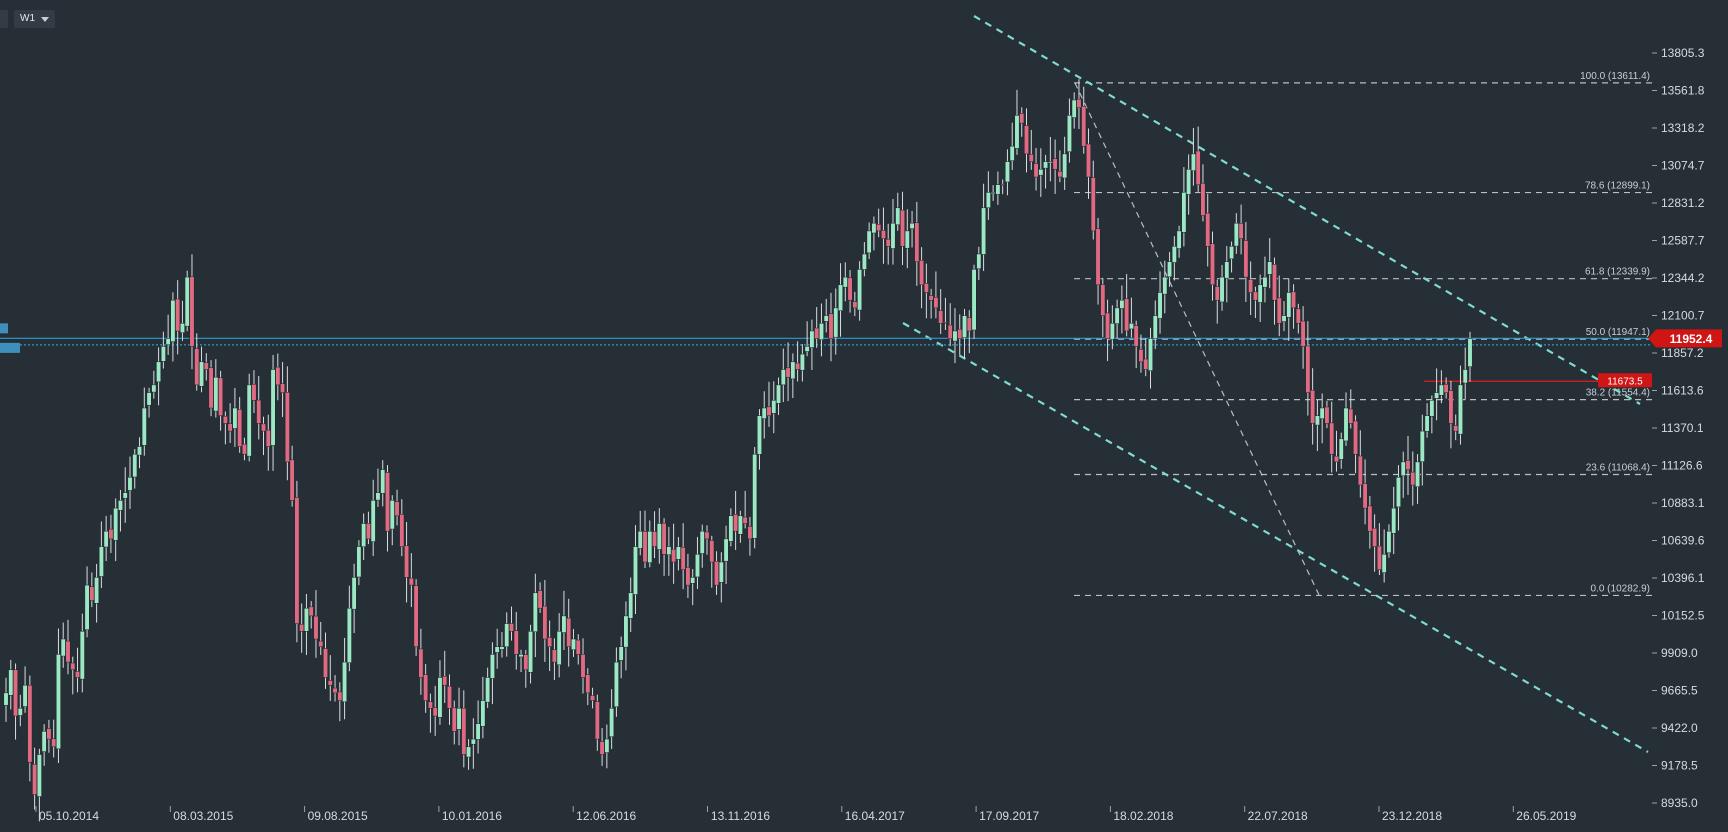 This screenshot has width=1728, height=832. What do you see at coordinates (1009, 816) in the screenshot?
I see `x-tick-label: 17.09.2017` at bounding box center [1009, 816].